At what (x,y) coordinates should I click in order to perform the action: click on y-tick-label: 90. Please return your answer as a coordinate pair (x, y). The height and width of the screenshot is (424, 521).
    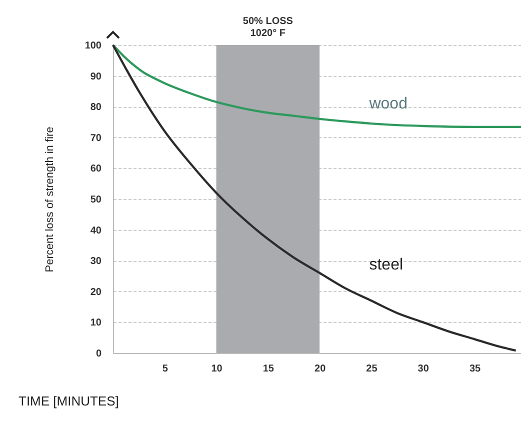
    Looking at the image, I should click on (96, 76).